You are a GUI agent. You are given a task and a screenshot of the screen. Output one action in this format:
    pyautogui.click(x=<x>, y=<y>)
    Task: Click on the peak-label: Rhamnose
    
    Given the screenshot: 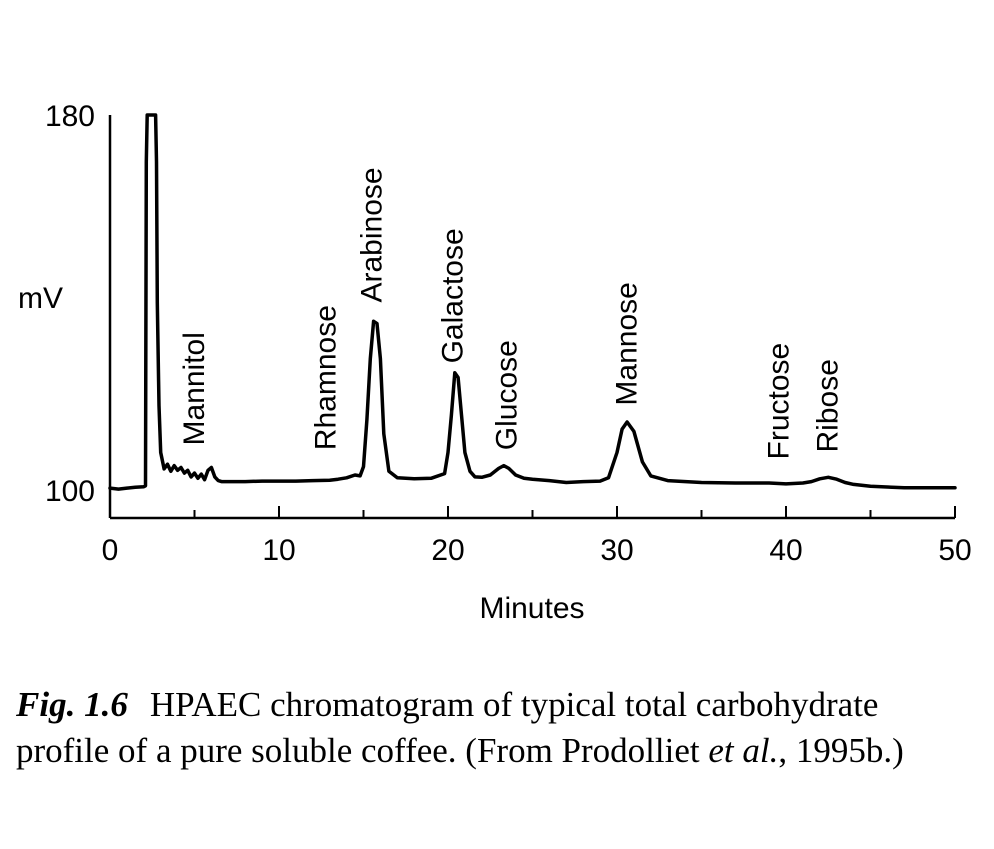 What is the action you would take?
    pyautogui.click(x=326, y=377)
    